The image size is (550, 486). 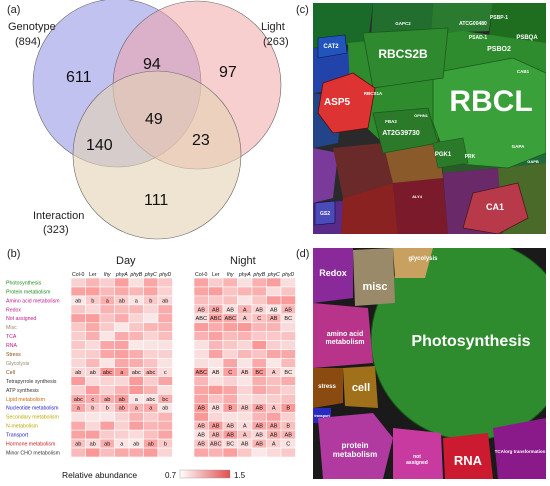 I want to click on heatmap-col-night: Ler, so click(x=216, y=275).